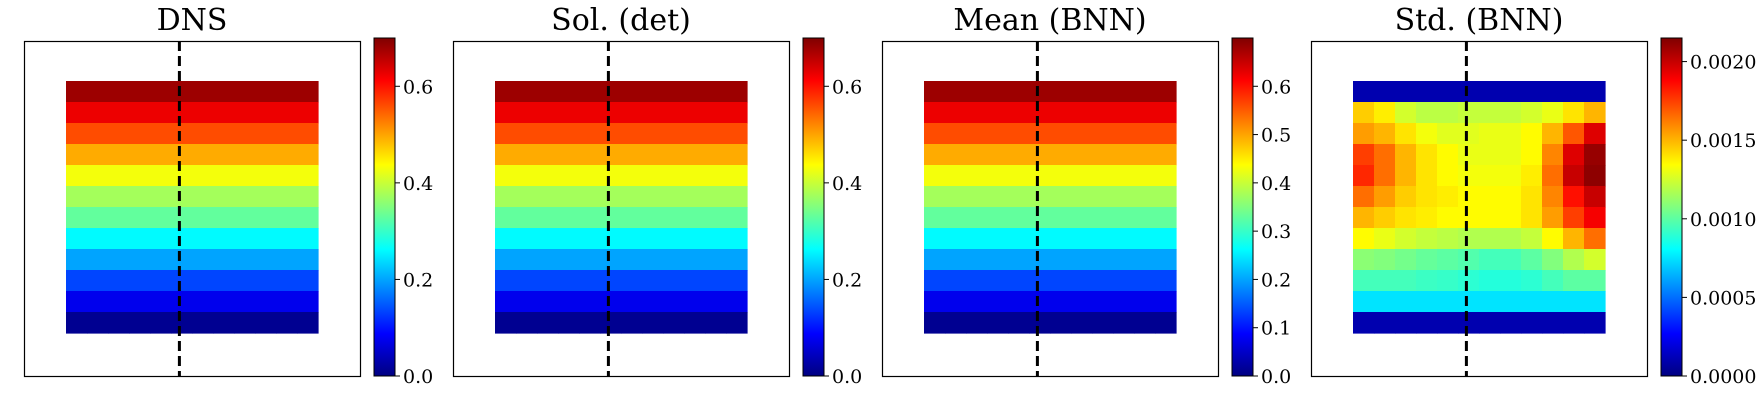 The width and height of the screenshot is (1760, 400). What do you see at coordinates (847, 87) in the screenshot?
I see `colorbar-tick-label: 0.6` at bounding box center [847, 87].